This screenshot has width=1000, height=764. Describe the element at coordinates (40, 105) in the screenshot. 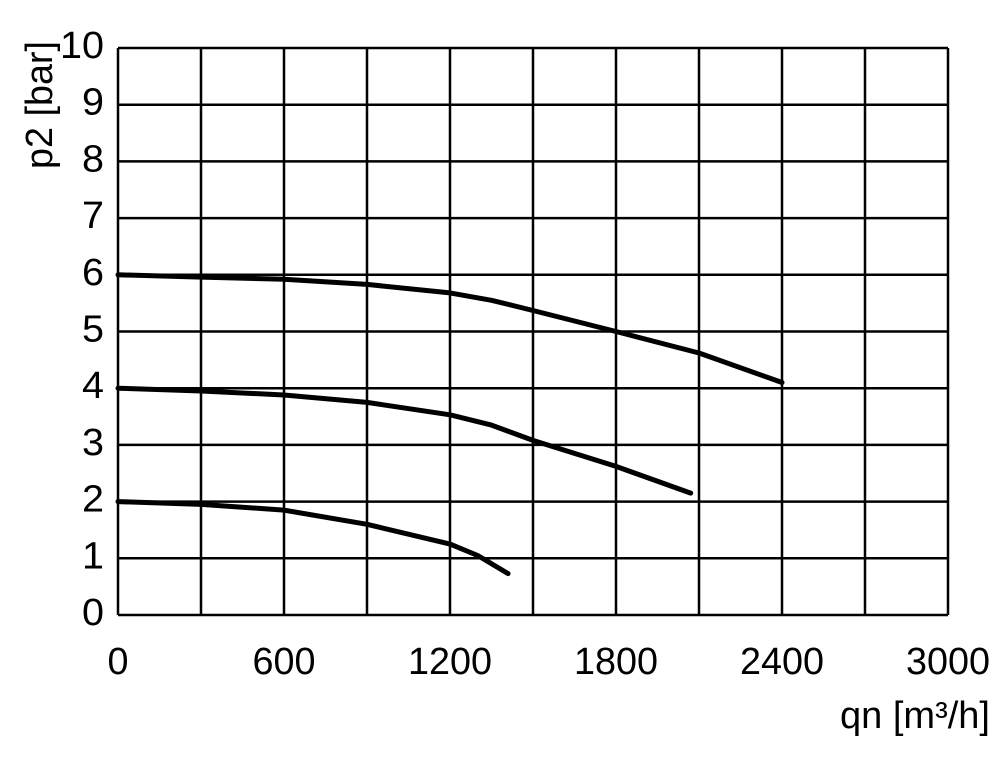

I see `y-axis-label: p2 [bar]` at that location.